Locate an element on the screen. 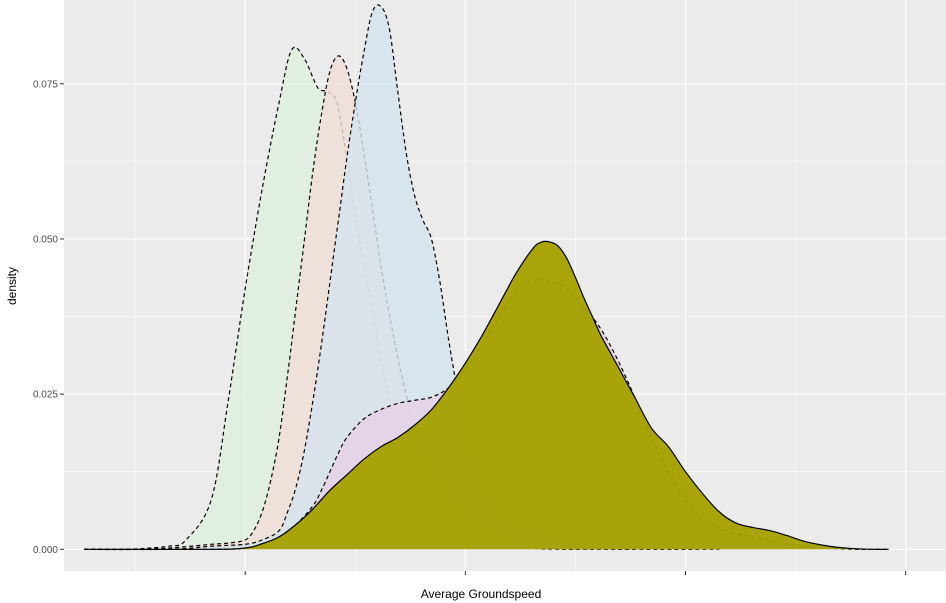 The image size is (946, 603). y-axis: 0.000 0.025 0.050 0.075 is located at coordinates (48, 317).